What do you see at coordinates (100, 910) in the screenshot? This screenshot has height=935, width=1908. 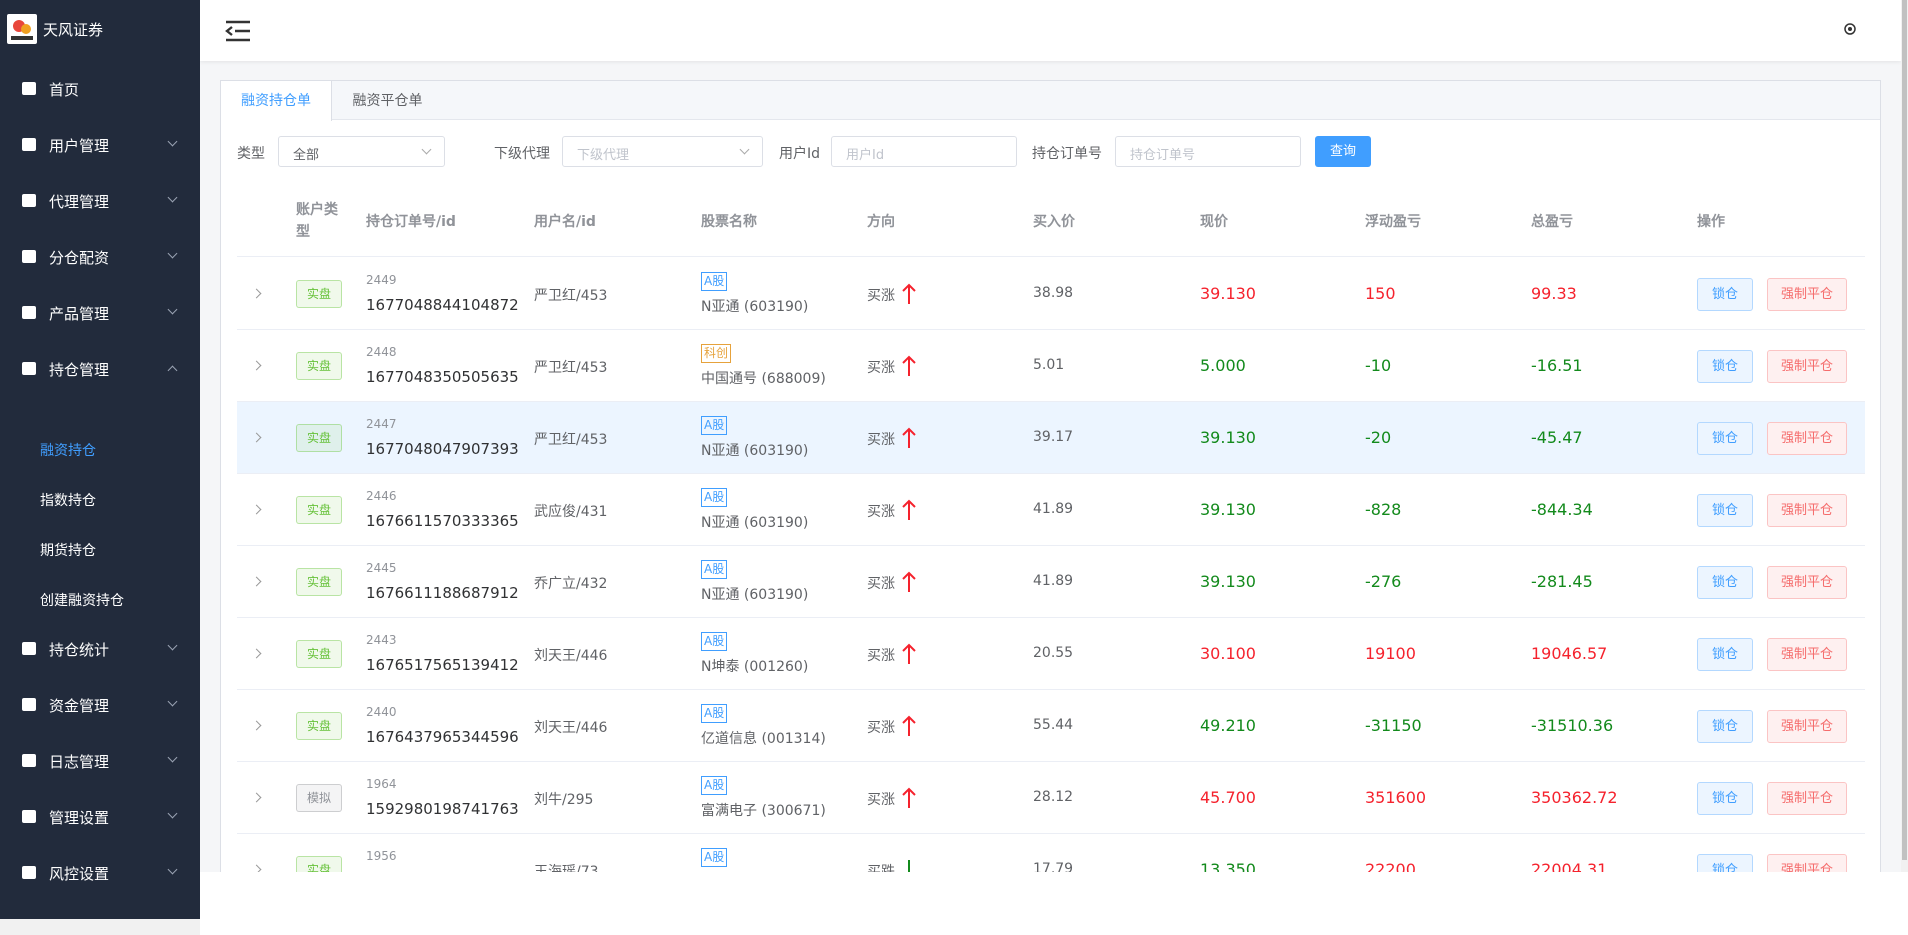 I see `menu-item: 系统基本设置` at bounding box center [100, 910].